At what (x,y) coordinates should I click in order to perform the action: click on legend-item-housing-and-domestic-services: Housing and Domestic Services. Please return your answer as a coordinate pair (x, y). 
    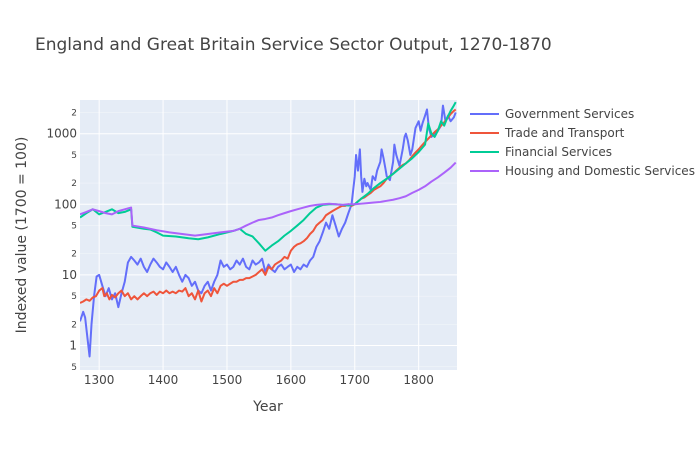
    Looking at the image, I should click on (582, 171).